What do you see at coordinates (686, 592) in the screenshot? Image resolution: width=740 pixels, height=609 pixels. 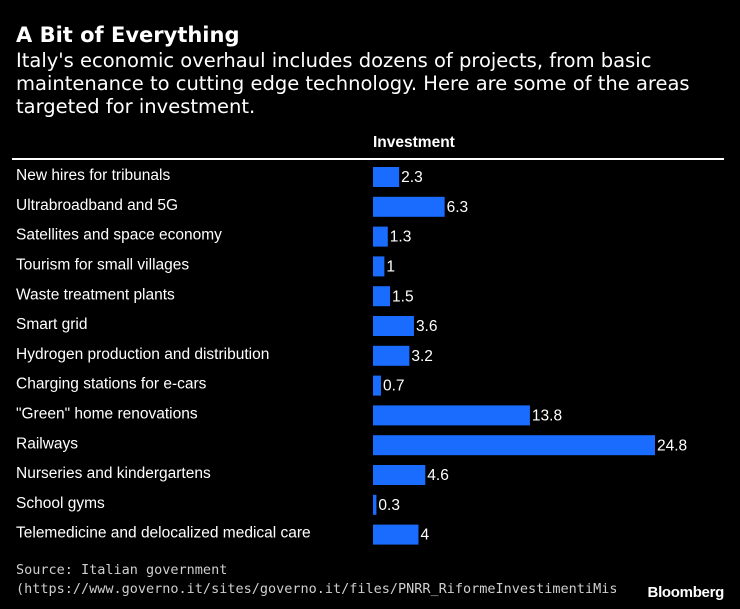 I see `bloomberg-logo: Bloomberg` at bounding box center [686, 592].